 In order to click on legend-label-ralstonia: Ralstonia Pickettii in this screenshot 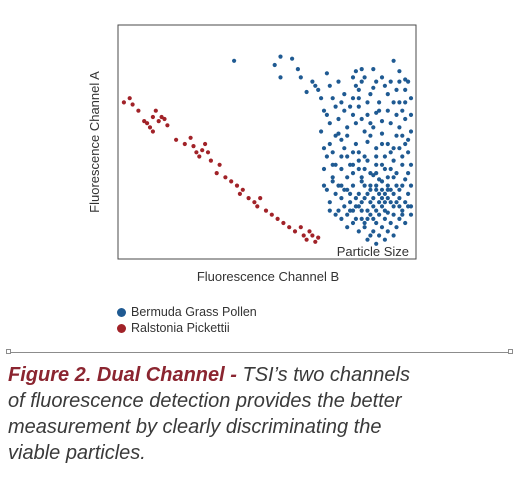, I will do `click(180, 328)`.